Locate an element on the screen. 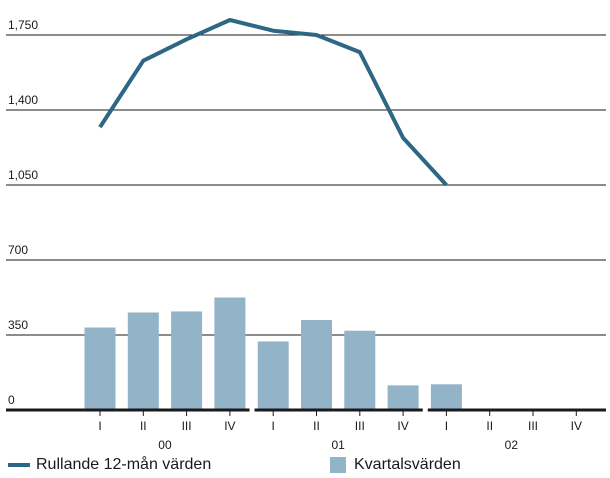  y-tick-label: 0 is located at coordinates (11, 400).